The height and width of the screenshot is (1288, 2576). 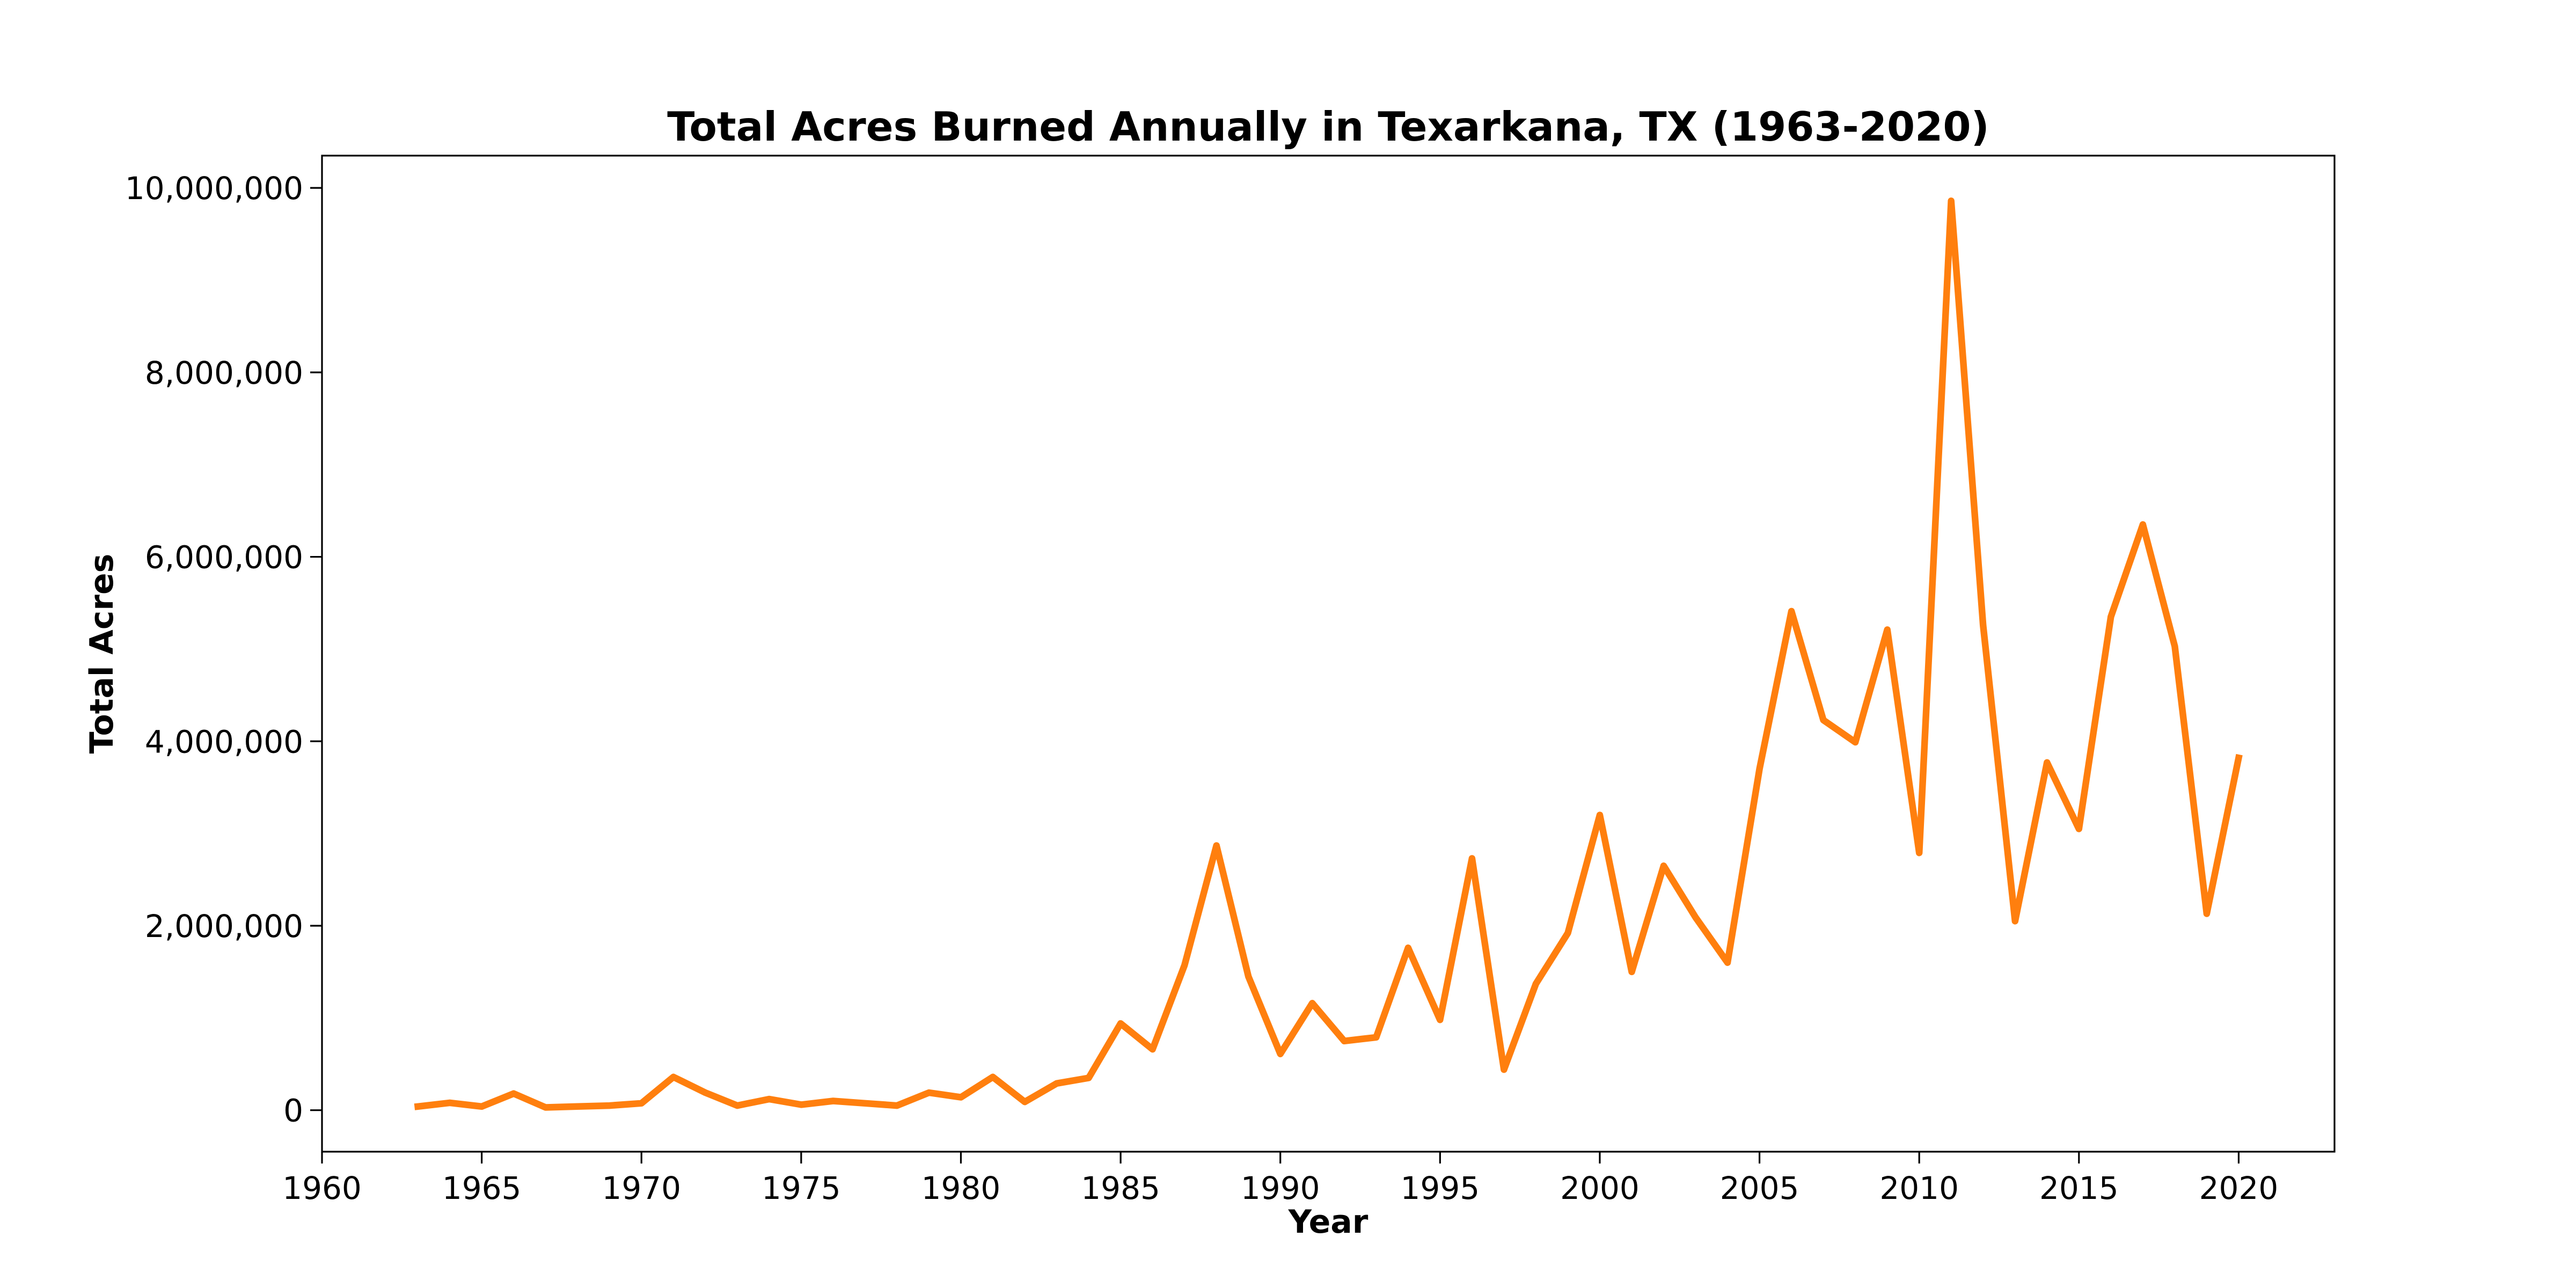 I want to click on y-tick-label: 4,000,000, so click(x=224, y=741).